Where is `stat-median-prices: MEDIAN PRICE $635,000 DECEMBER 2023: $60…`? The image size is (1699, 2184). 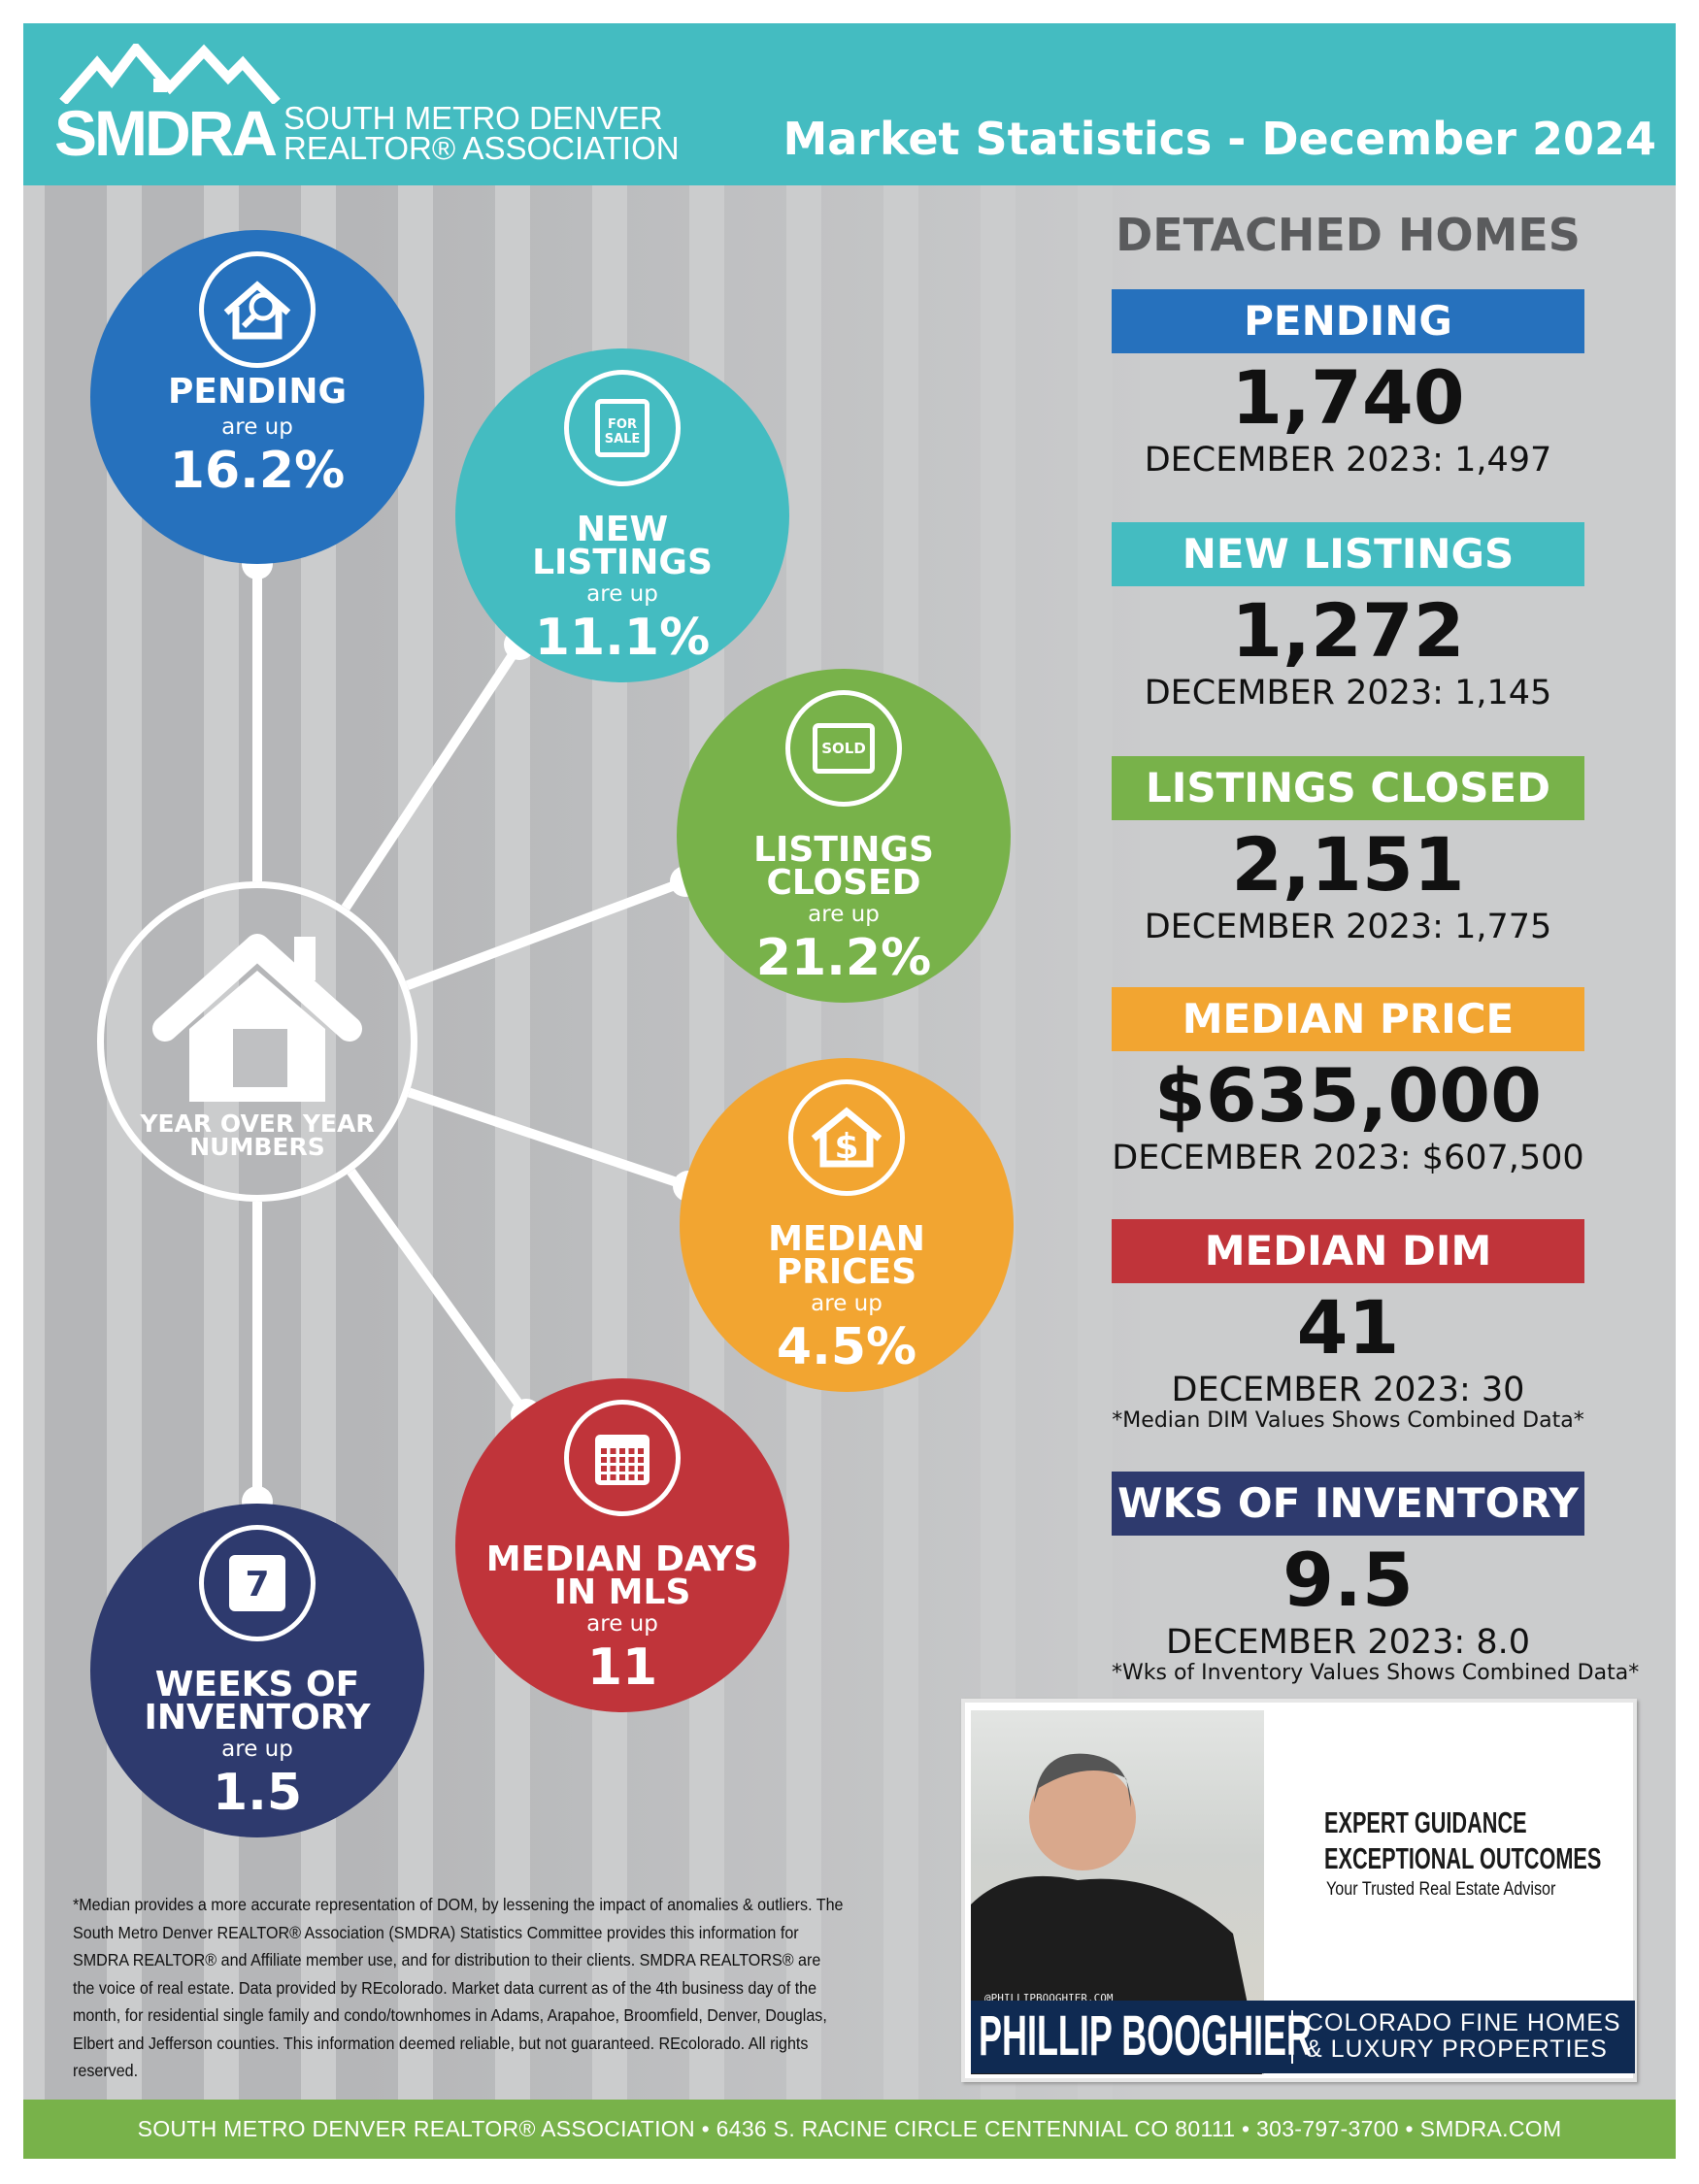
stat-median-prices: MEDIAN PRICE $635,000 DECEMBER 2023: $60… is located at coordinates (1348, 1081).